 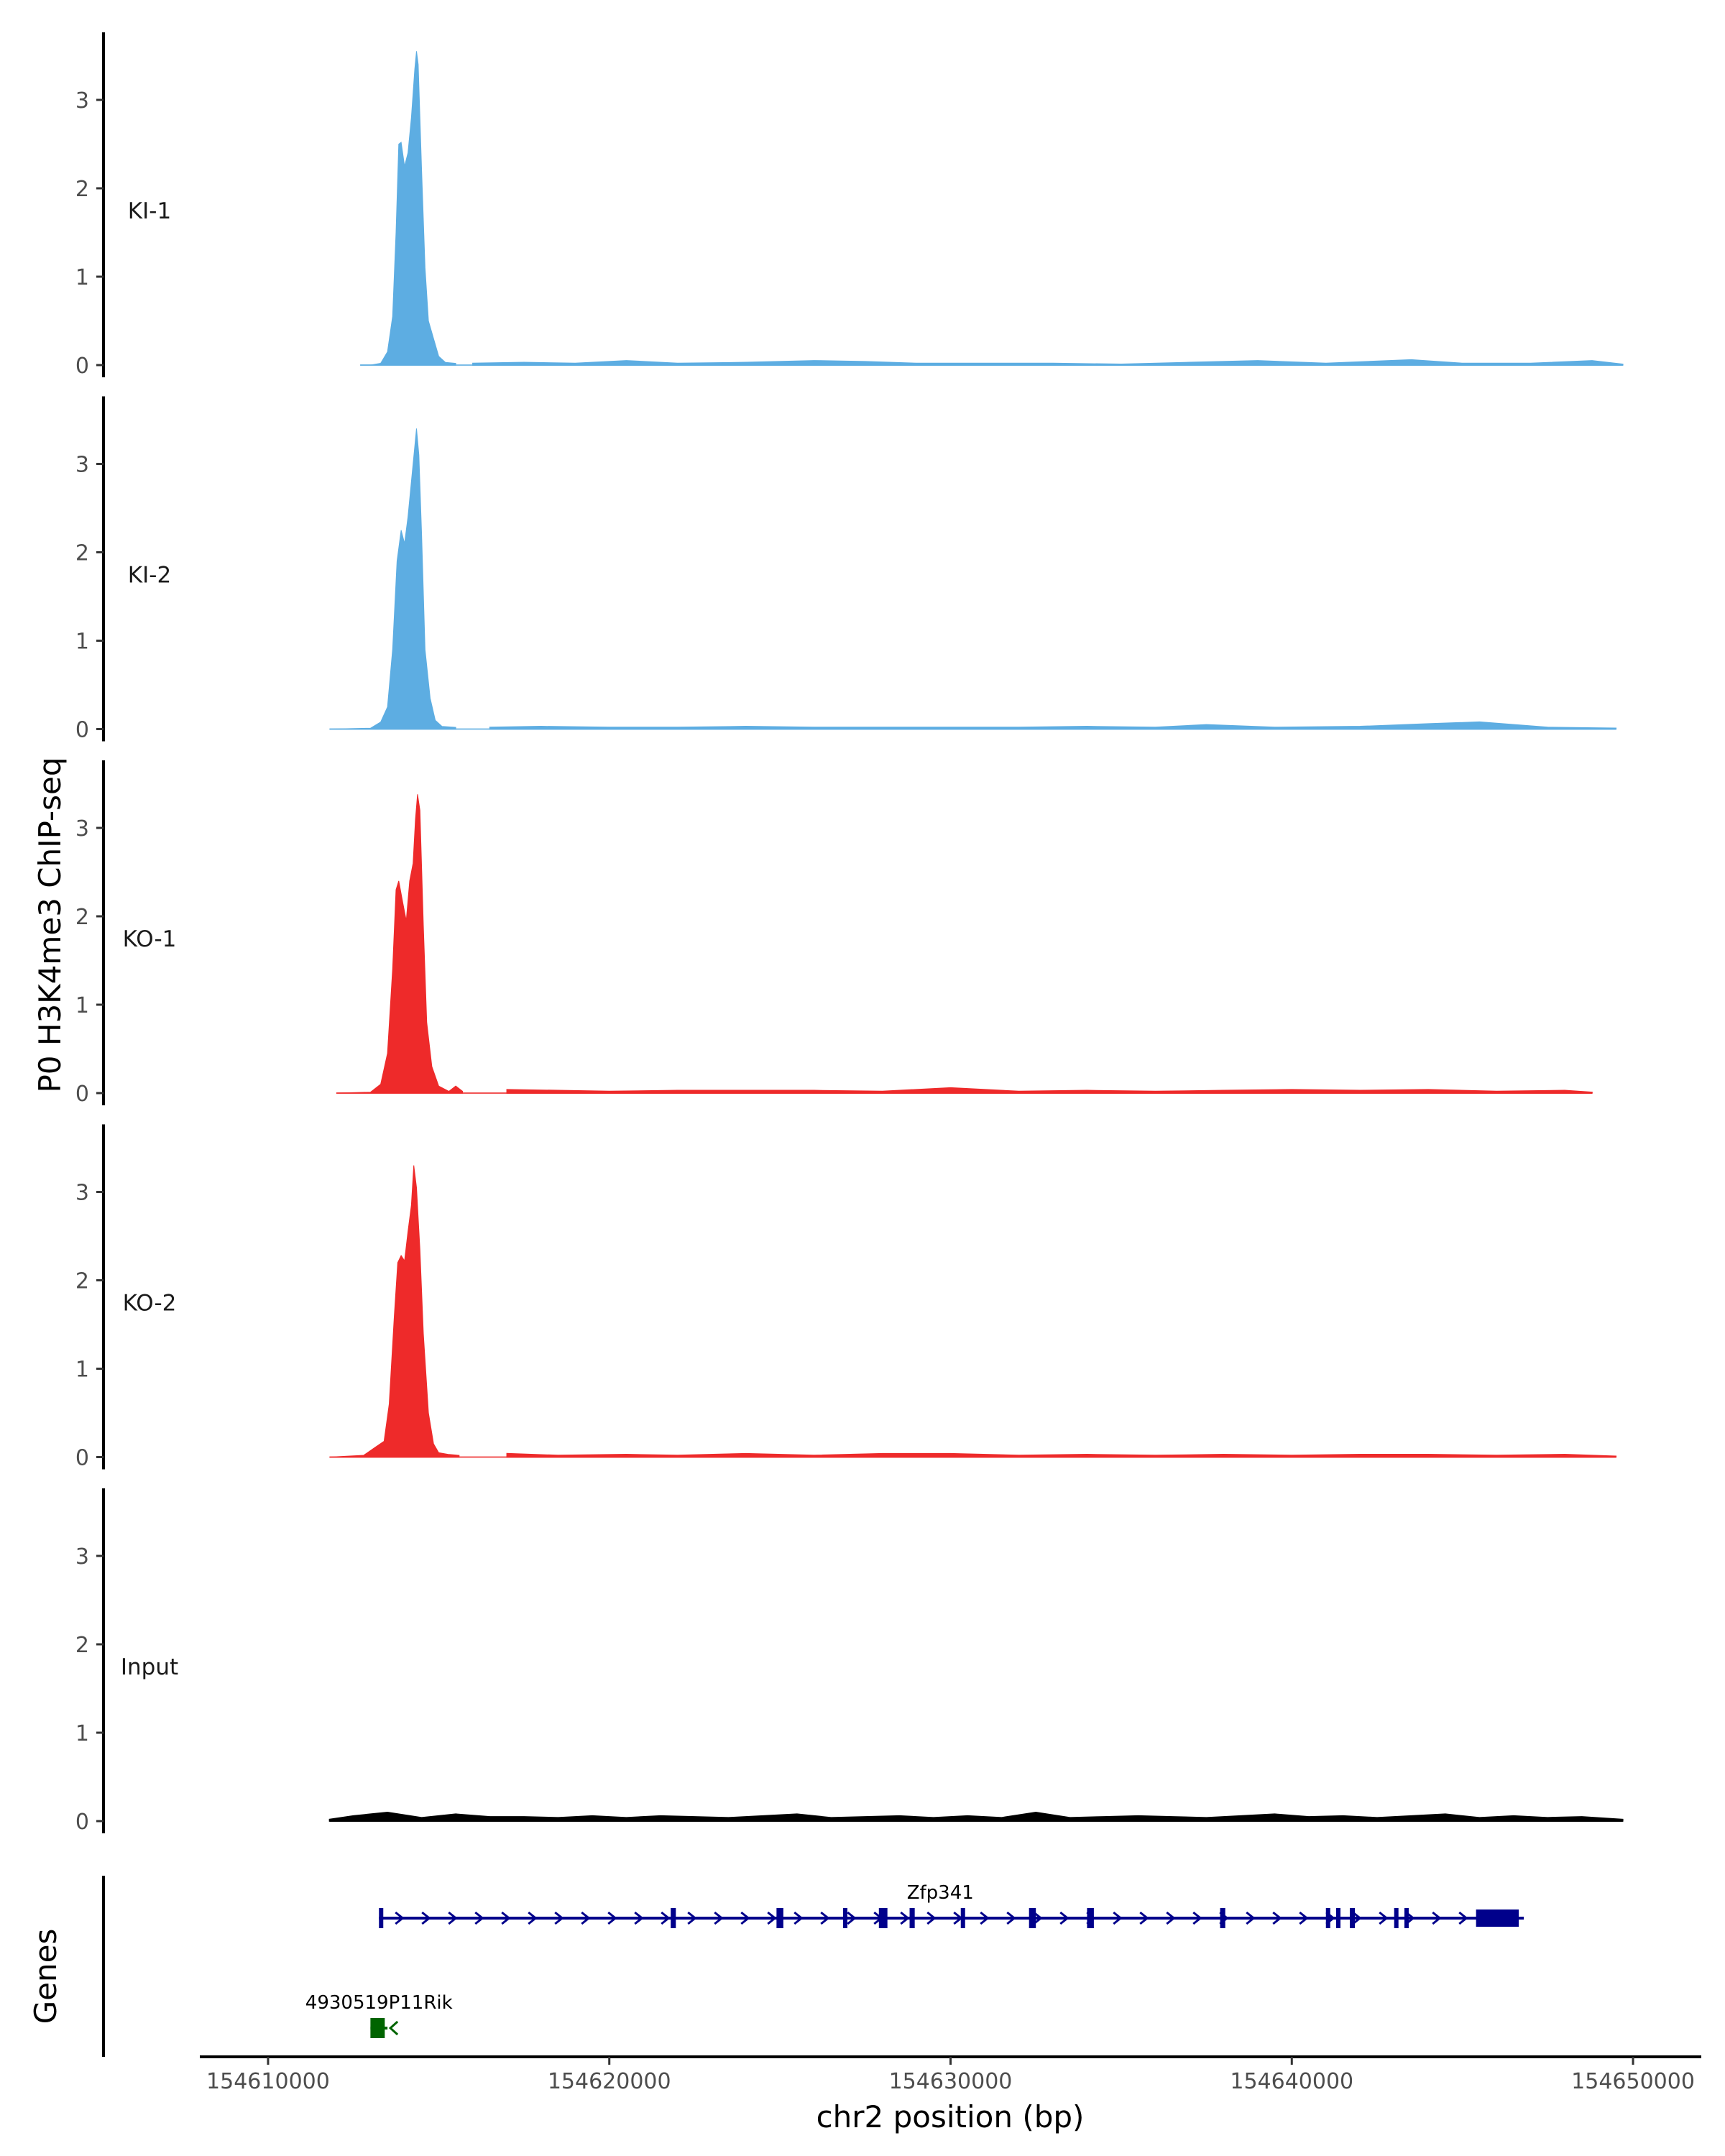 What do you see at coordinates (609, 2082) in the screenshot?
I see `x-tick-label: 154620000` at bounding box center [609, 2082].